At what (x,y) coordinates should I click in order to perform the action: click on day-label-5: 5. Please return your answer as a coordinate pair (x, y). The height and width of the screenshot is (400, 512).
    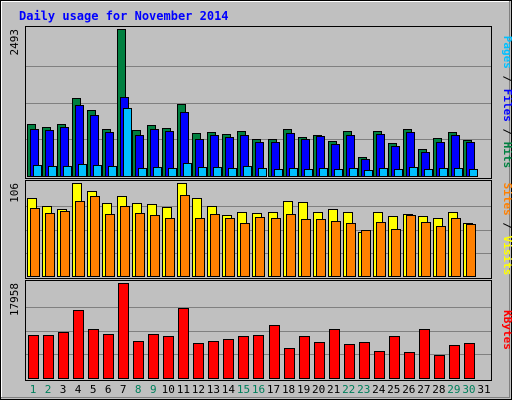
    Looking at the image, I should click on (93, 389).